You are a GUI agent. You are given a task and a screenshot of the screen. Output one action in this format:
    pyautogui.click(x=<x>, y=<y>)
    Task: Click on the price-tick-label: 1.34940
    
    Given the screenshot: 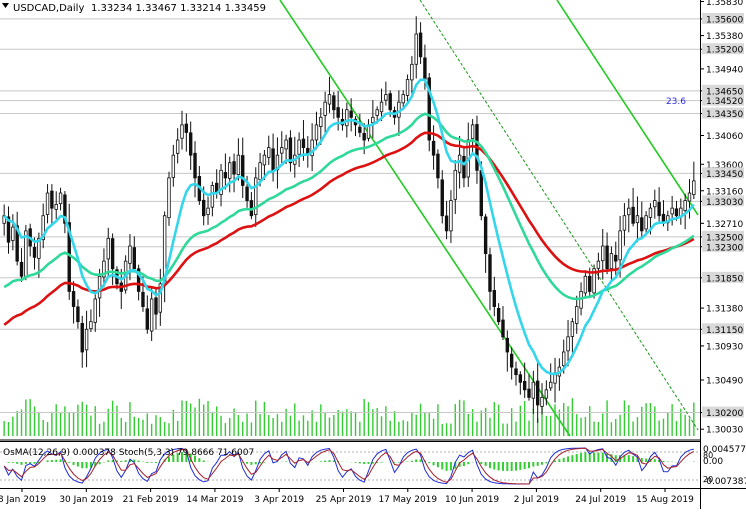 What is the action you would take?
    pyautogui.click(x=724, y=70)
    